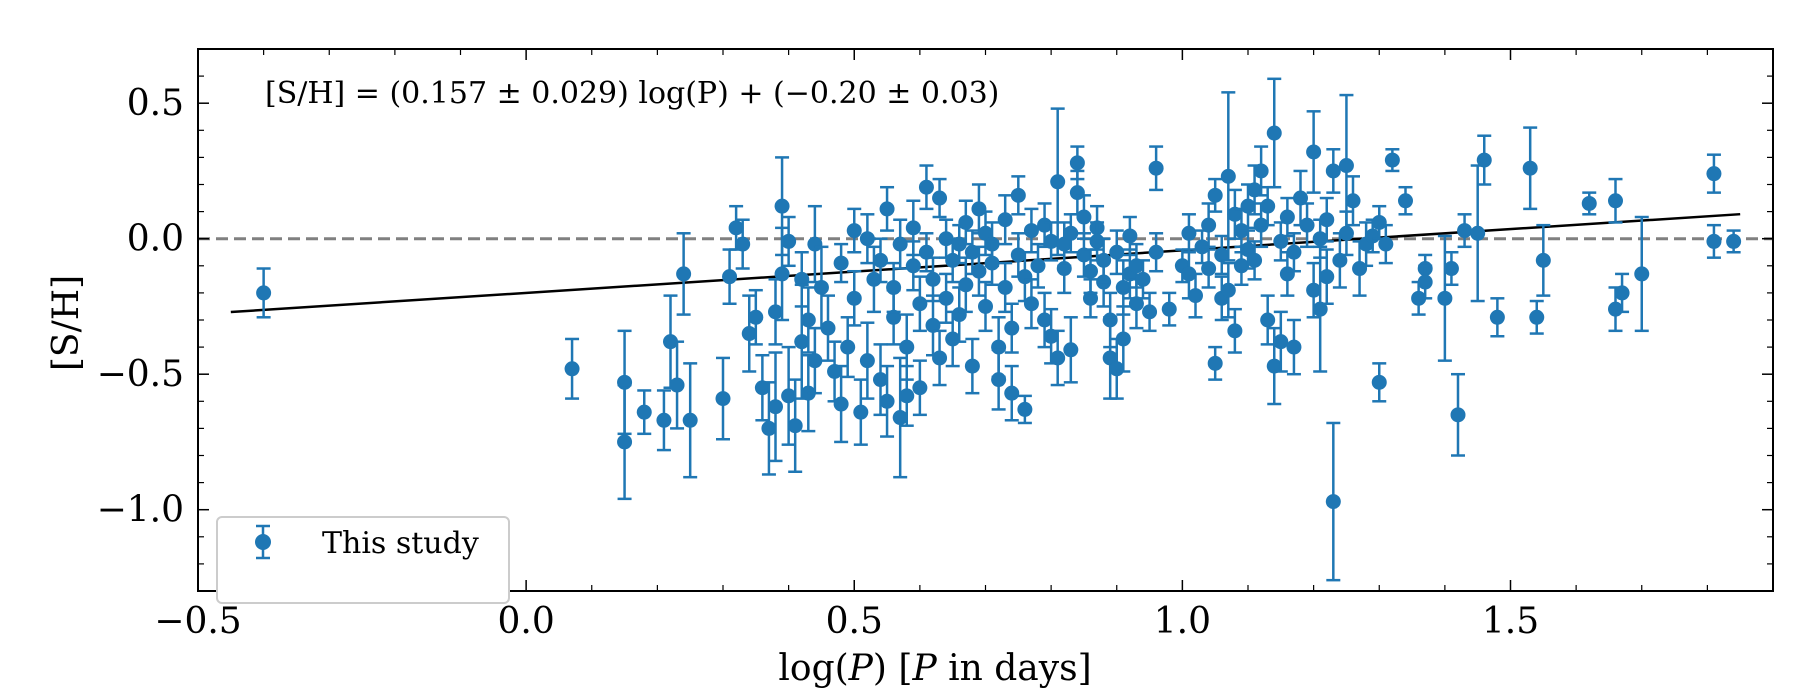  What do you see at coordinates (155, 103) in the screenshot?
I see `y-tick-label: 0.5` at bounding box center [155, 103].